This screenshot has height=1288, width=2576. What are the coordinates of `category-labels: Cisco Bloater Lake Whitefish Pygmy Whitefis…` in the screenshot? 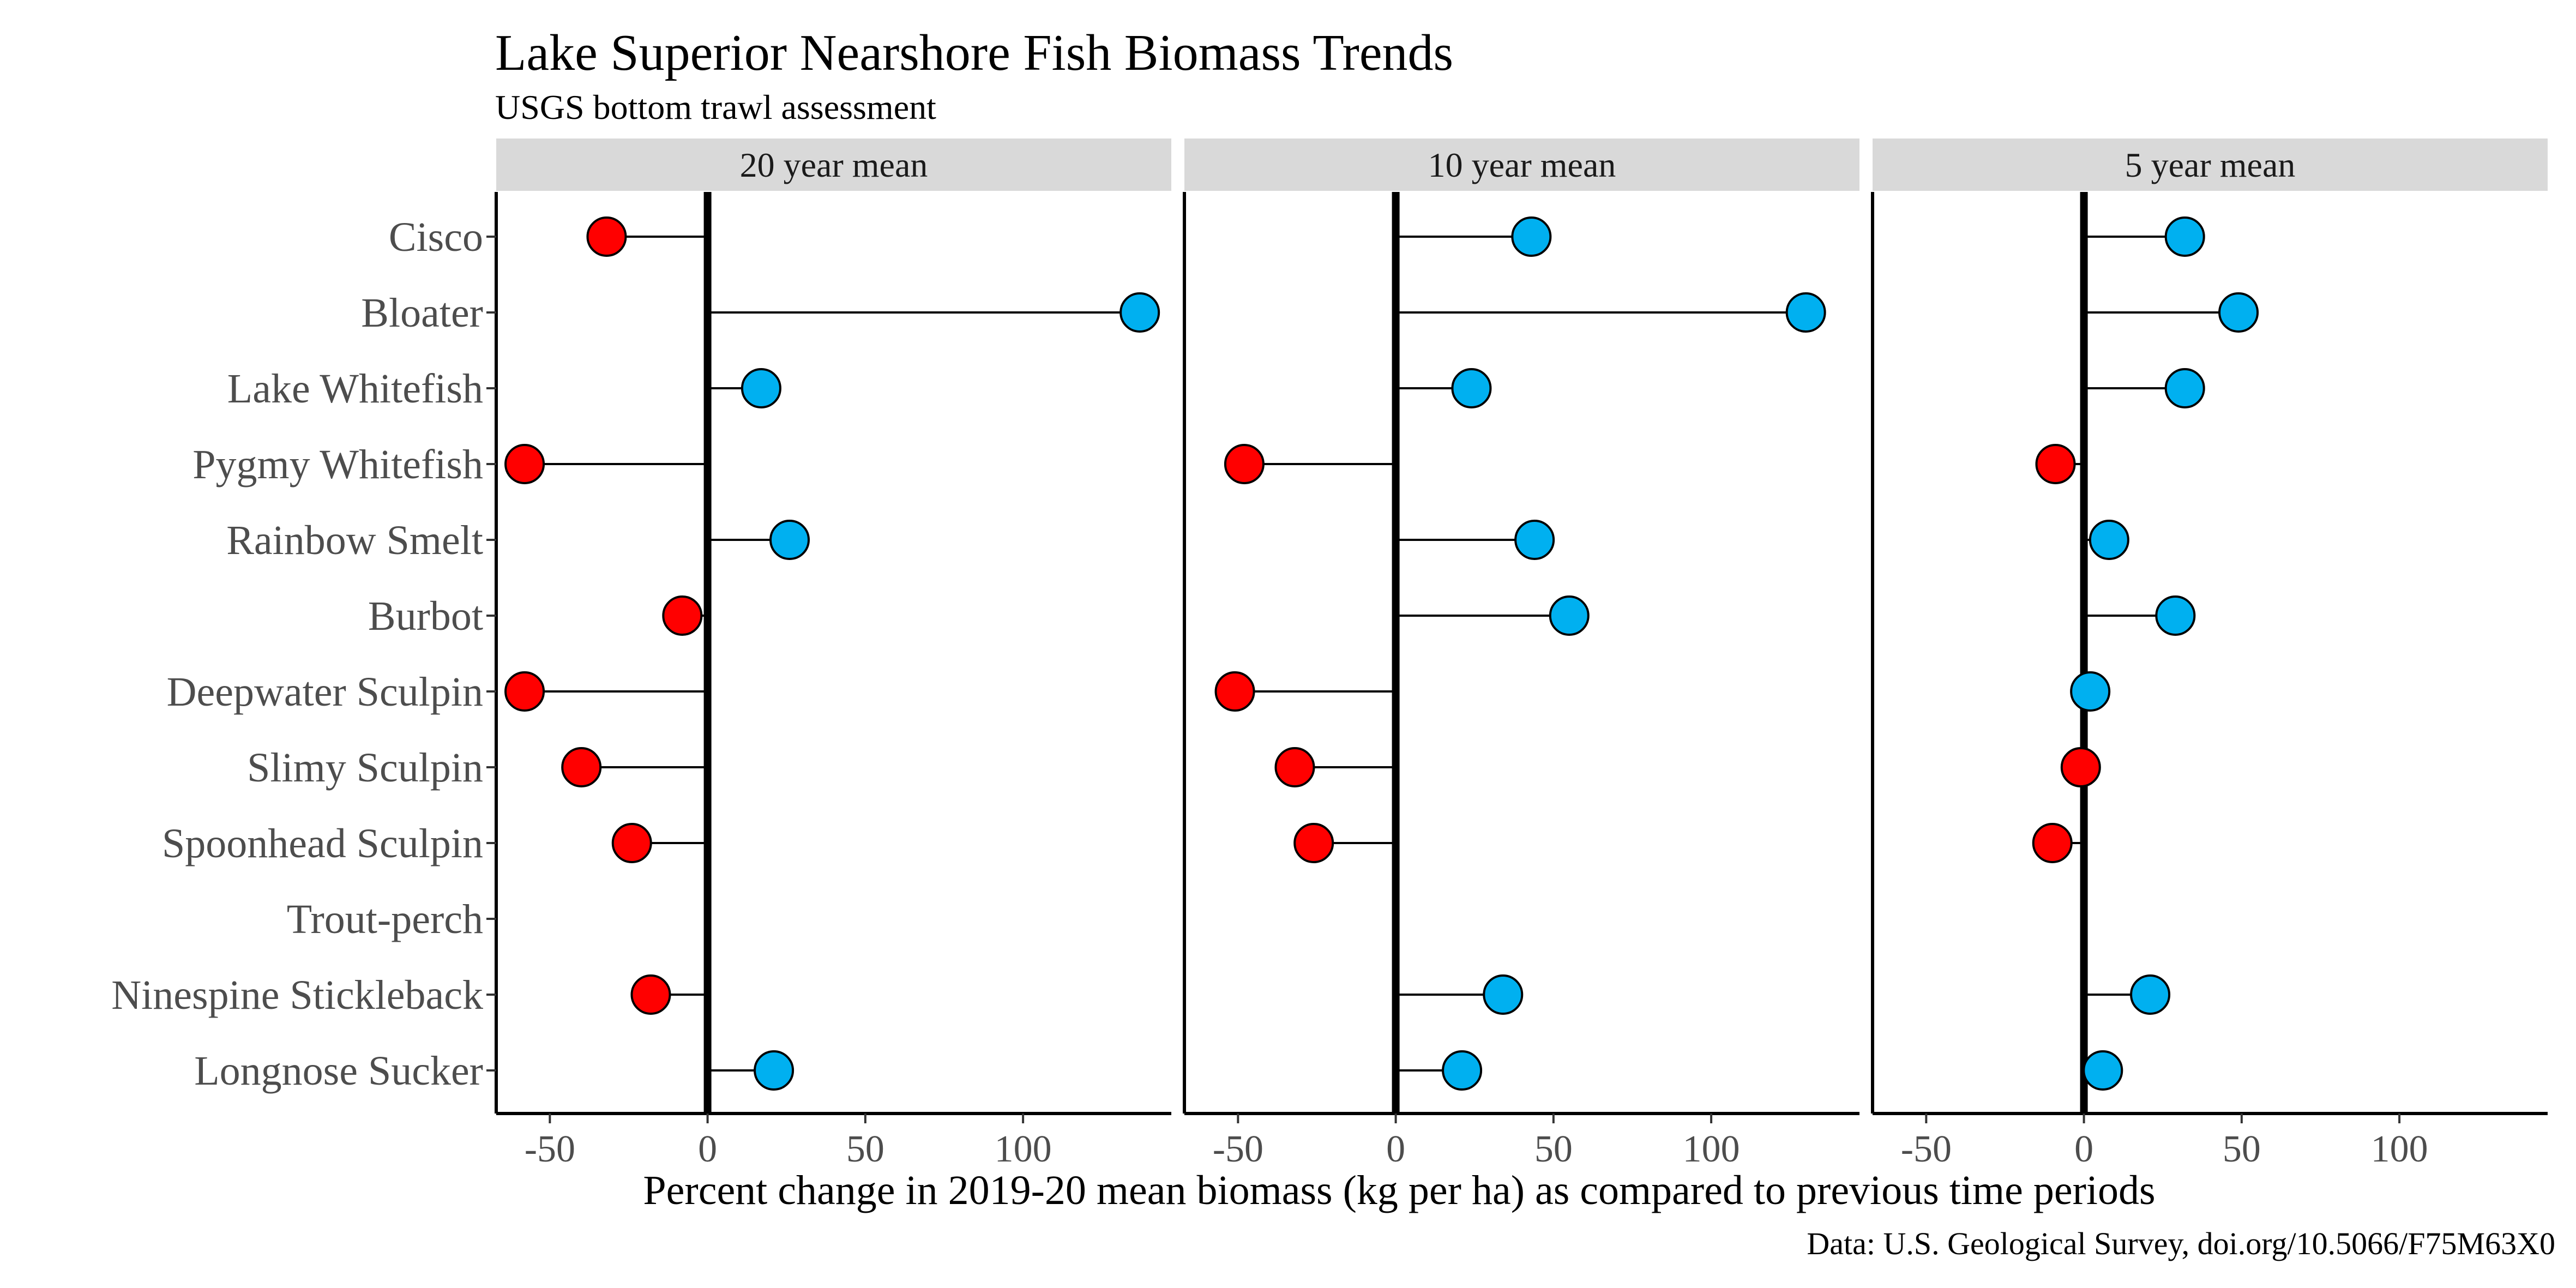 It's located at (303, 654).